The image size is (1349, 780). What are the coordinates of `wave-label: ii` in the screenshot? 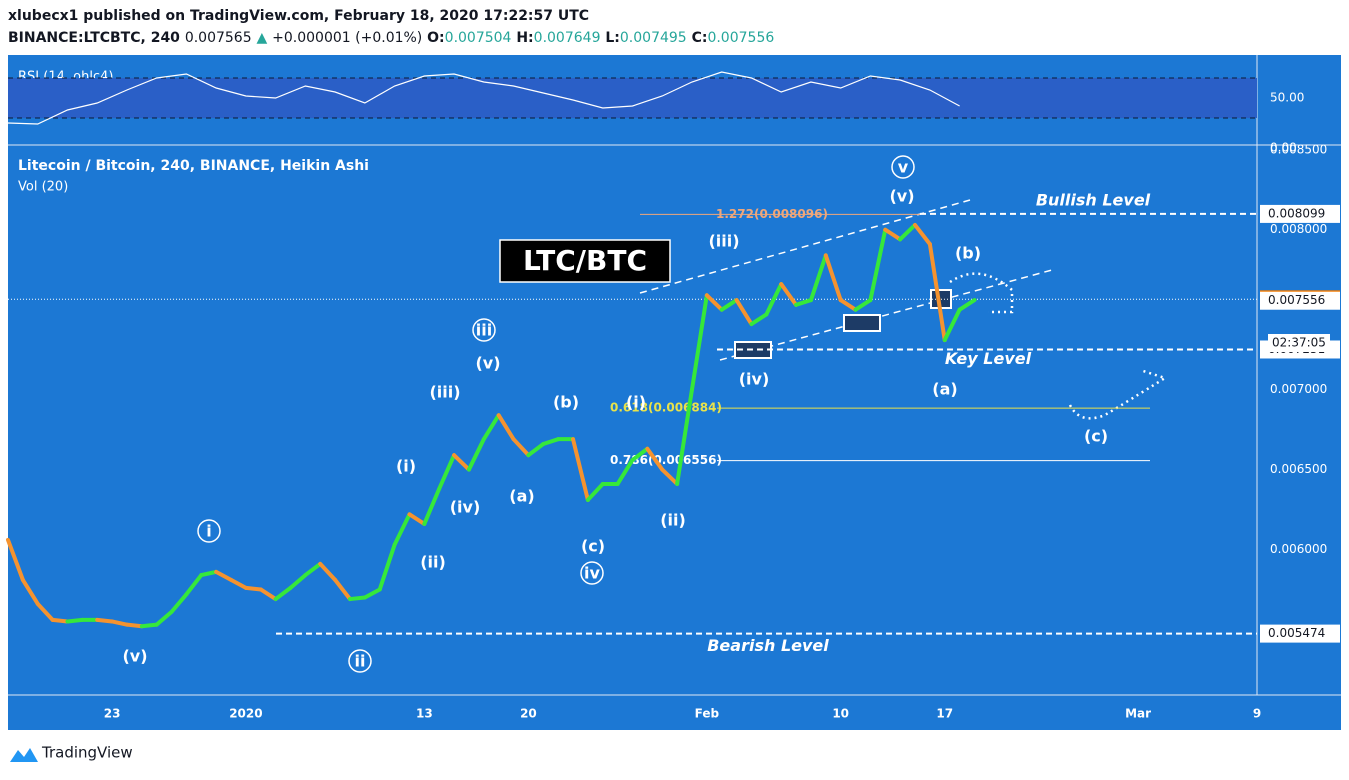 It's located at (360, 661).